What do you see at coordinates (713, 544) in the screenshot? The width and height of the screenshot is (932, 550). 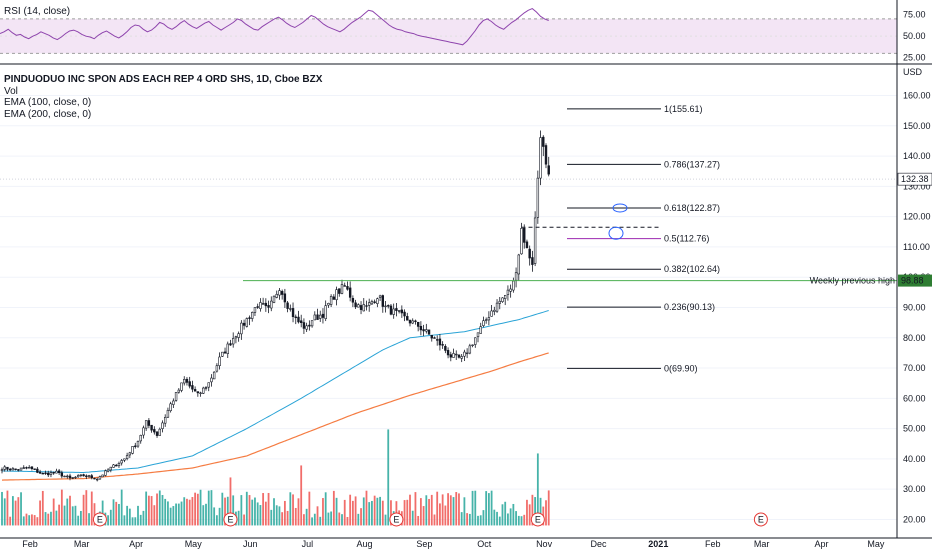 I see `time-tick-label: Feb` at bounding box center [713, 544].